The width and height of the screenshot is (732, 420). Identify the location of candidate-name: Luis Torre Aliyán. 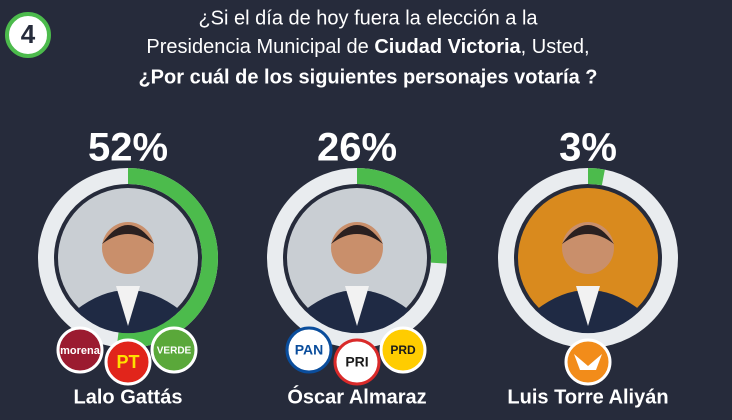
(587, 397).